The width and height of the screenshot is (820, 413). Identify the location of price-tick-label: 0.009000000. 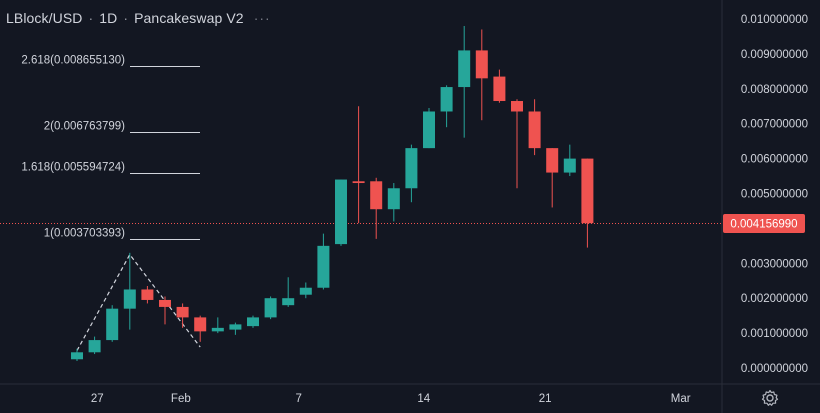
(774, 55).